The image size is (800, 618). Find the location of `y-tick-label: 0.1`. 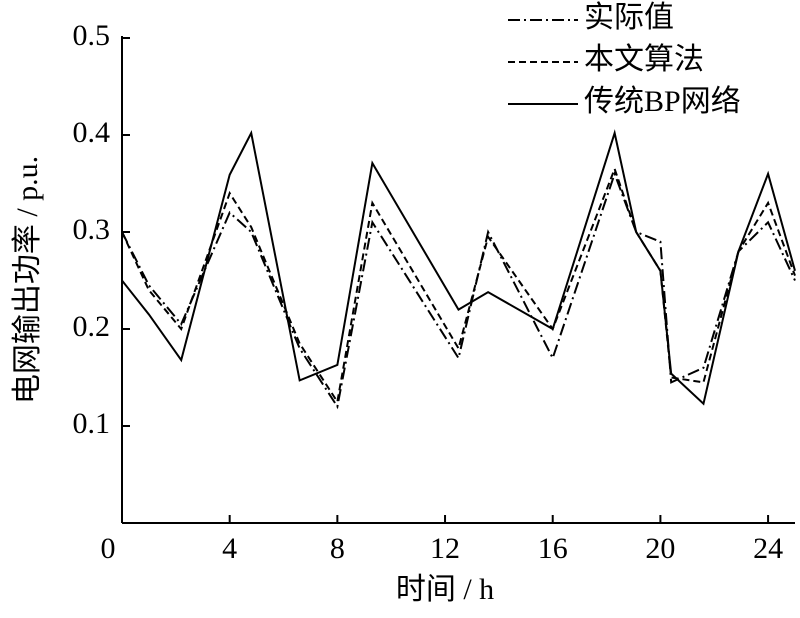

y-tick-label: 0.1 is located at coordinates (92, 423).